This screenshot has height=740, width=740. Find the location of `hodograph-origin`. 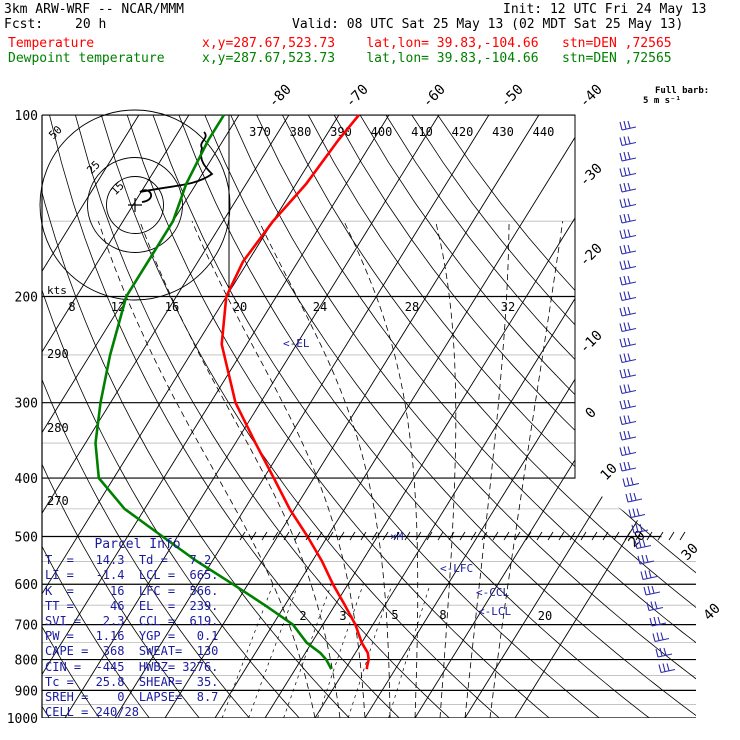

hodograph-origin is located at coordinates (135, 205).